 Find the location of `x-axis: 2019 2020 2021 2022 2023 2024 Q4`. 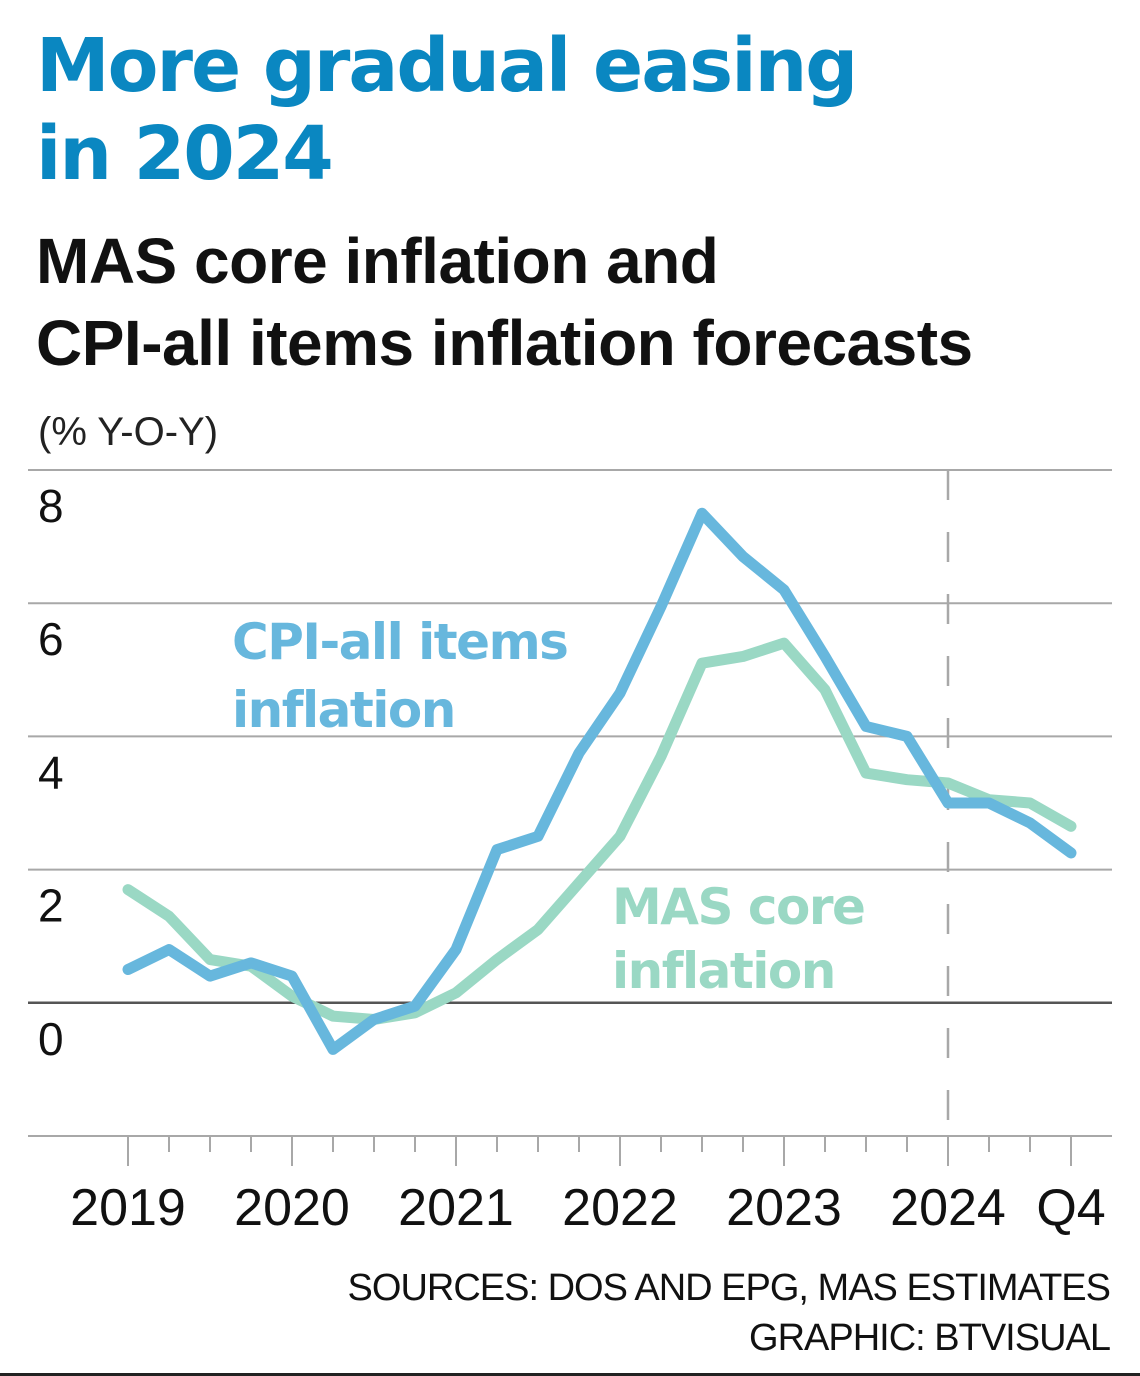

x-axis: 2019 2020 2021 2022 2023 2024 Q4 is located at coordinates (588, 1186).